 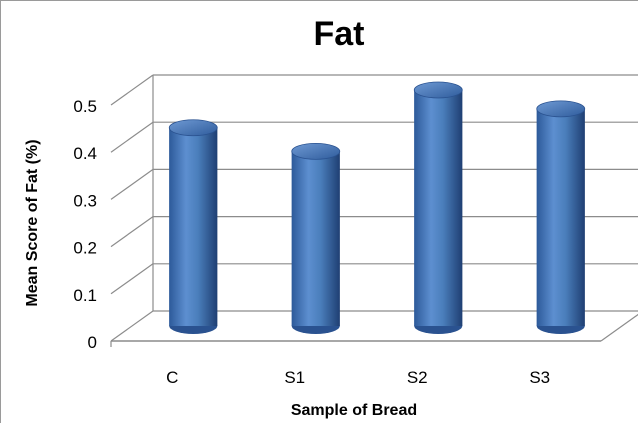 I want to click on floor-right-edge, so click(x=619, y=327).